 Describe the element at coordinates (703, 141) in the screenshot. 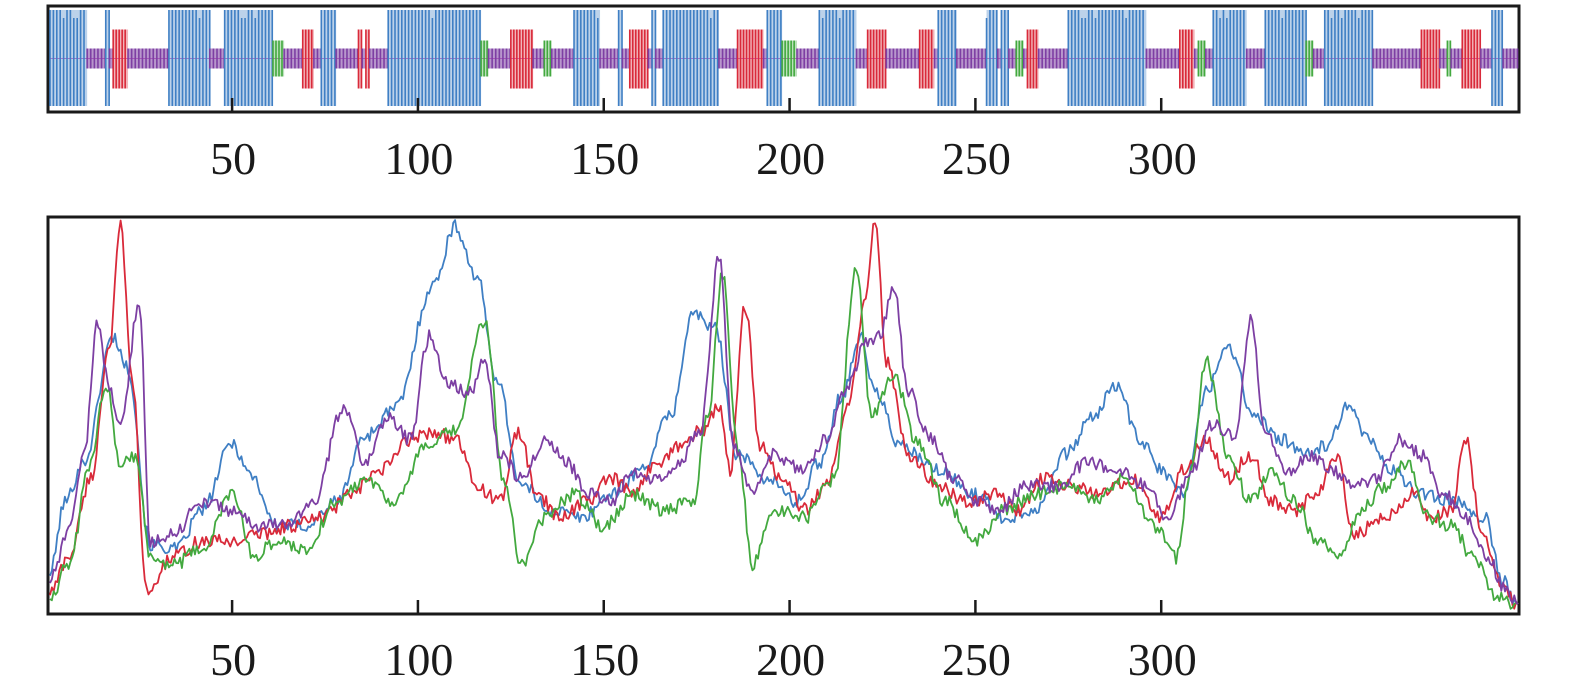

I see `top-x-axis: 50 100 150 200 250 300` at that location.